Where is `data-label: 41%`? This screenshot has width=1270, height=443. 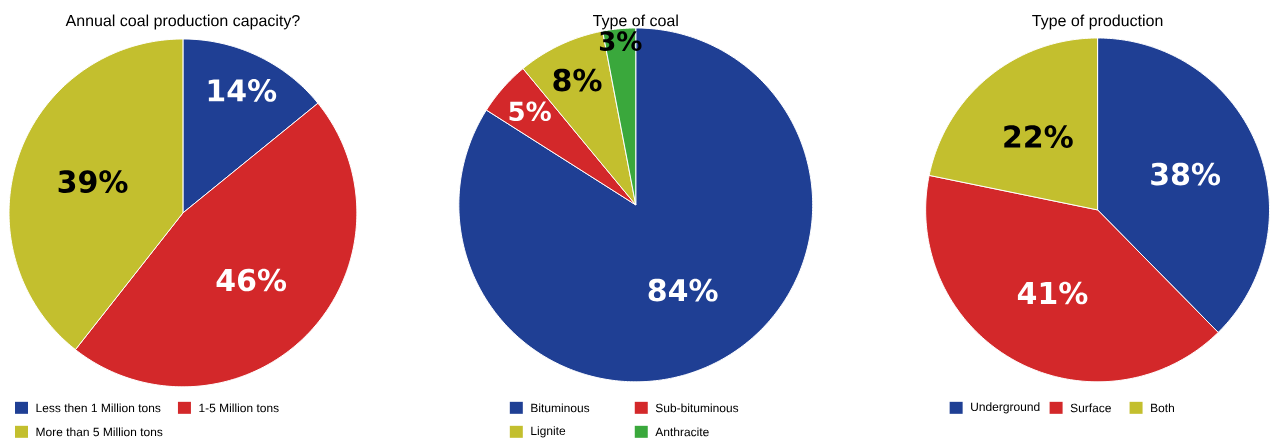 data-label: 41% is located at coordinates (1052, 293).